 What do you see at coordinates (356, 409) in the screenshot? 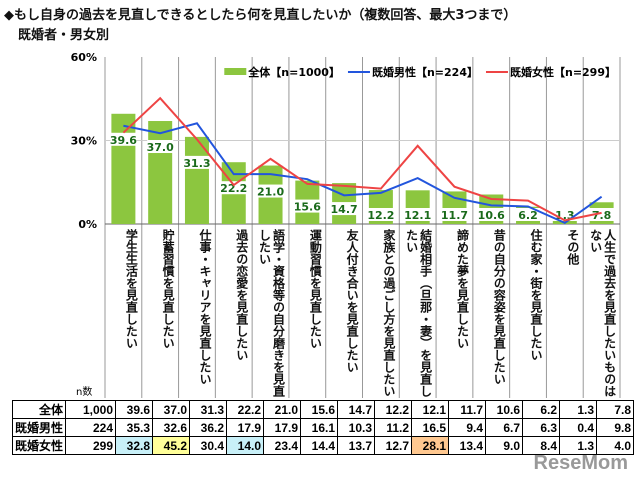
I see `value-cell: 14.7` at bounding box center [356, 409].